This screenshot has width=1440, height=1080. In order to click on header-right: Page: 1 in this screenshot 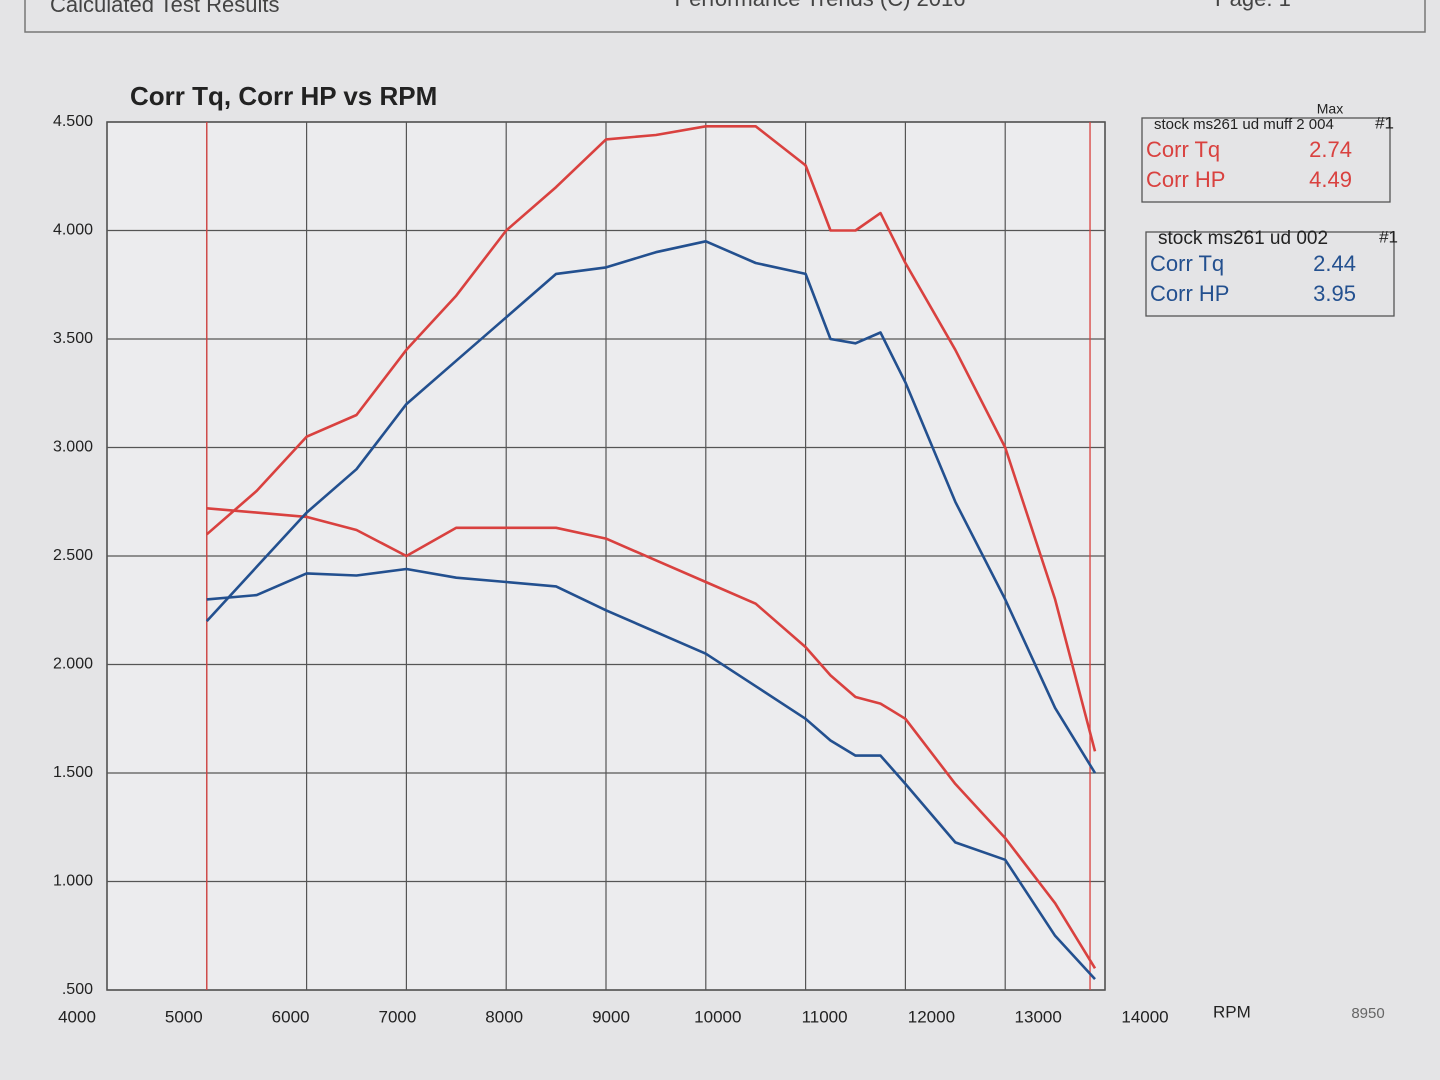, I will do `click(1253, 5)`.